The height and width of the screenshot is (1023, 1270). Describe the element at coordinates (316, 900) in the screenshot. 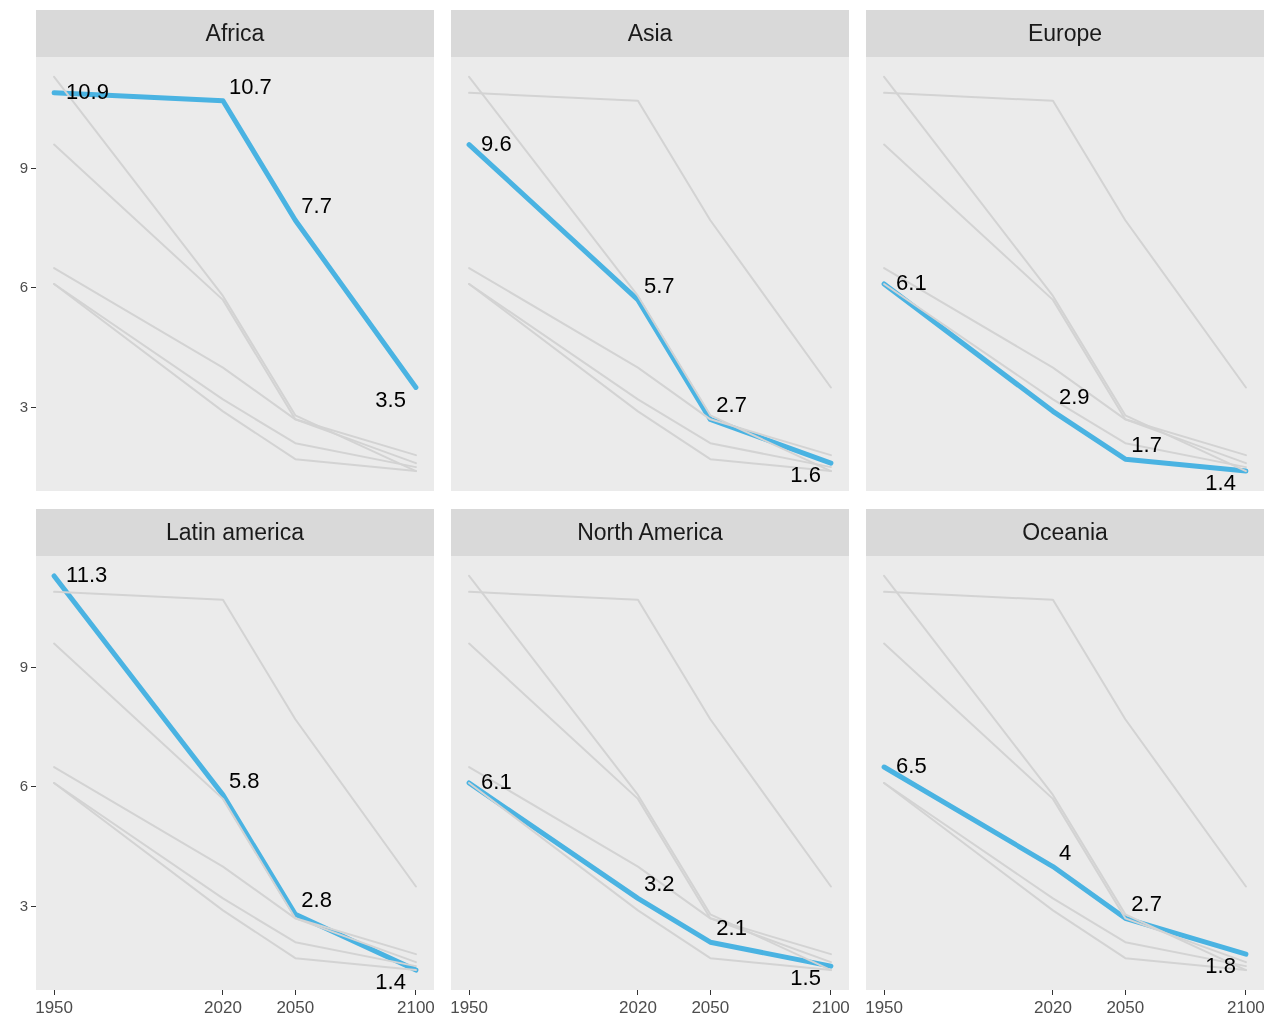

I see `data-label: 2.8` at that location.